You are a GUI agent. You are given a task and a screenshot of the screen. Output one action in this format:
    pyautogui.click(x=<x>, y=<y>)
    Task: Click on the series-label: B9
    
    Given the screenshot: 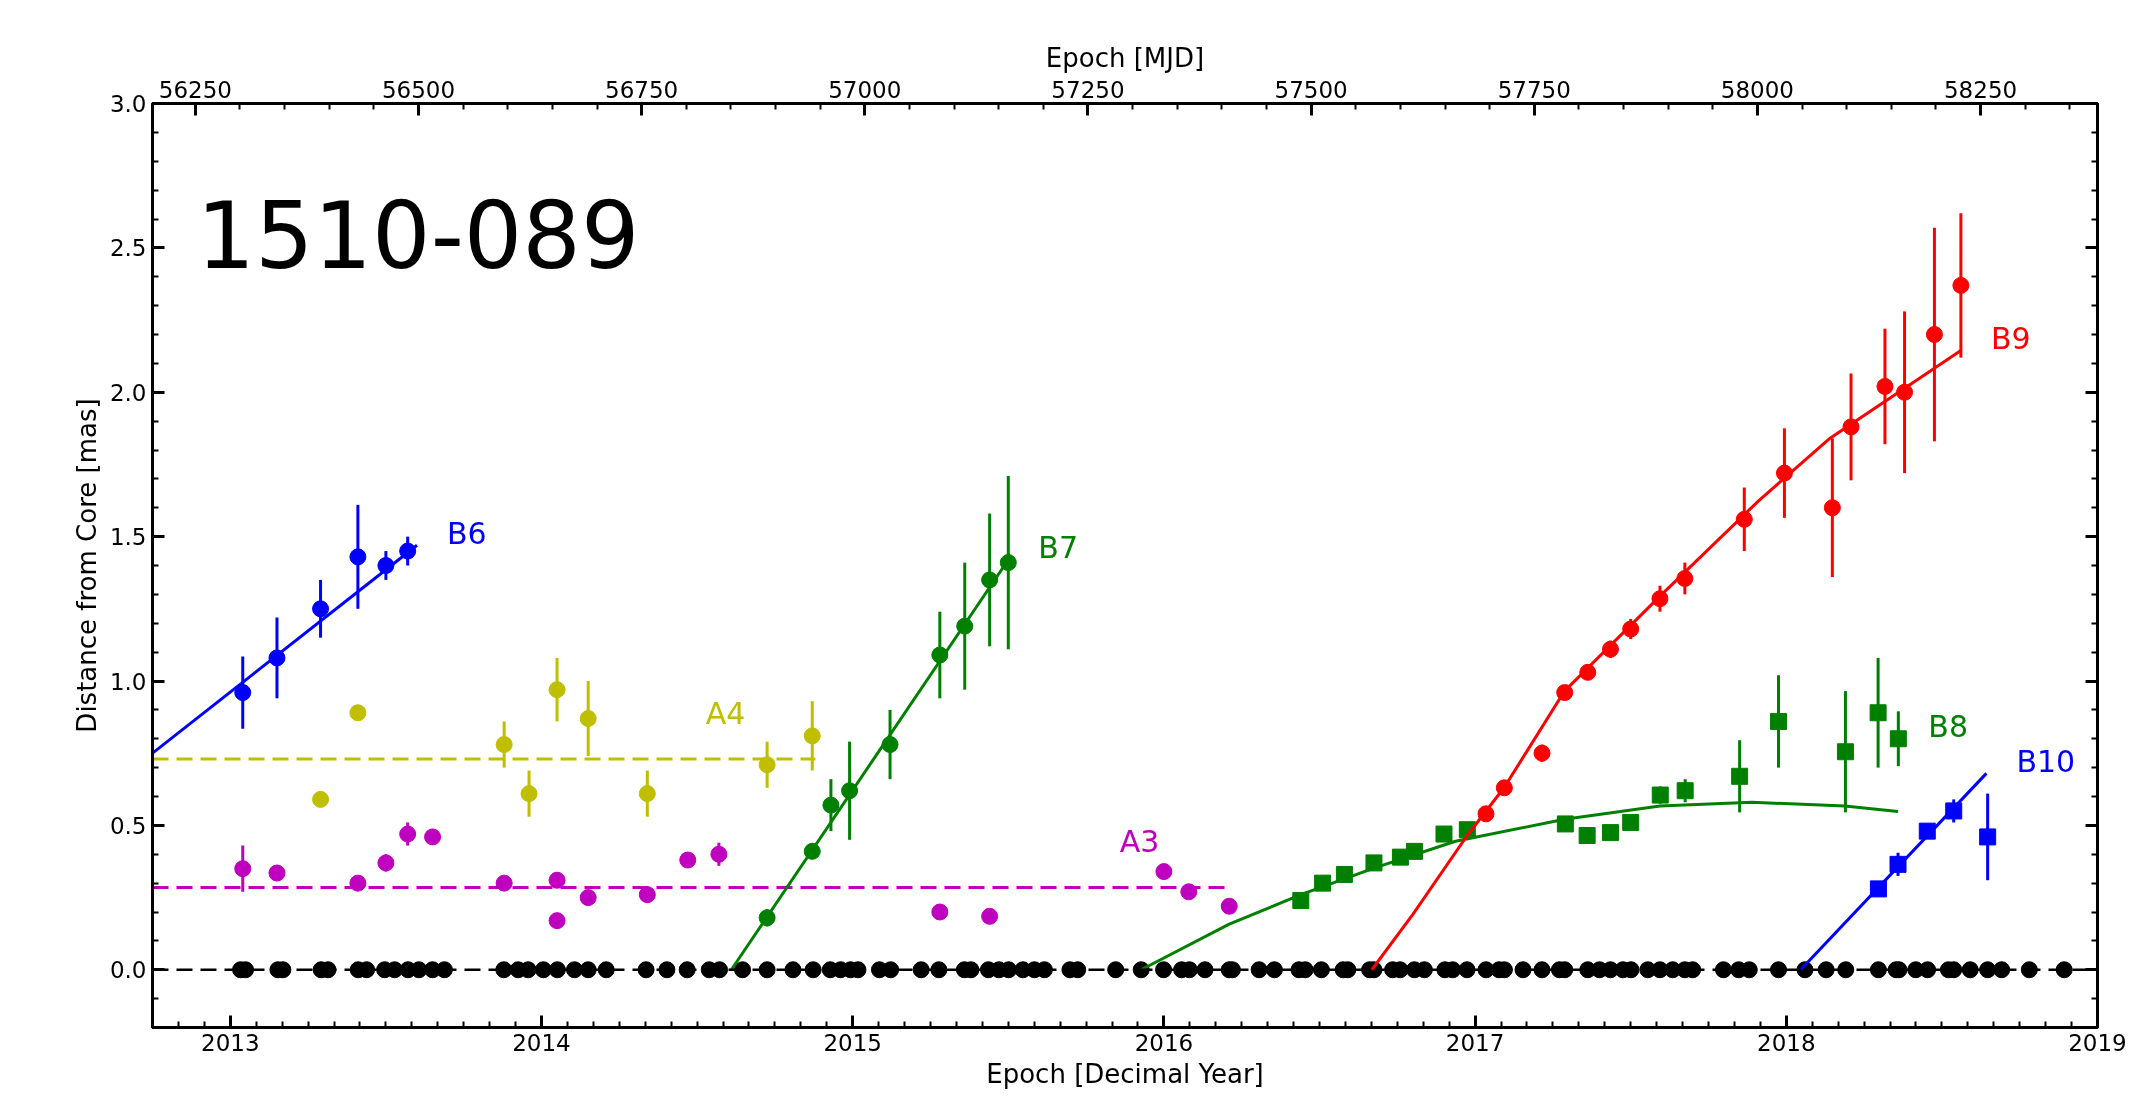 What is the action you would take?
    pyautogui.click(x=2010, y=338)
    